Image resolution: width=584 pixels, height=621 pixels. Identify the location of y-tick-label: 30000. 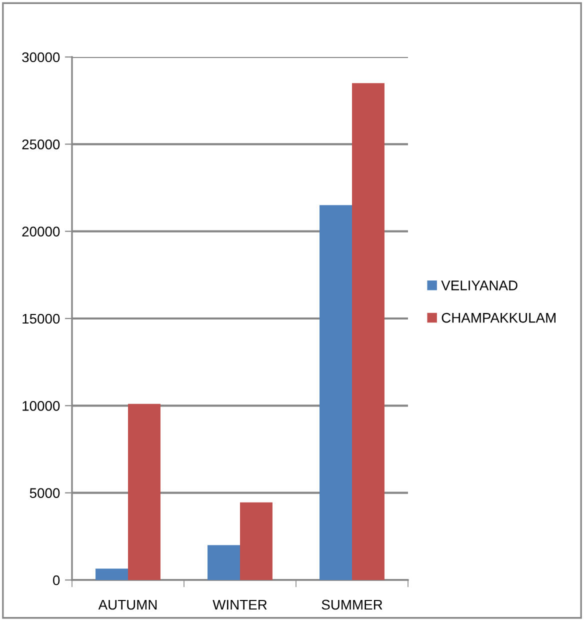
(41, 57).